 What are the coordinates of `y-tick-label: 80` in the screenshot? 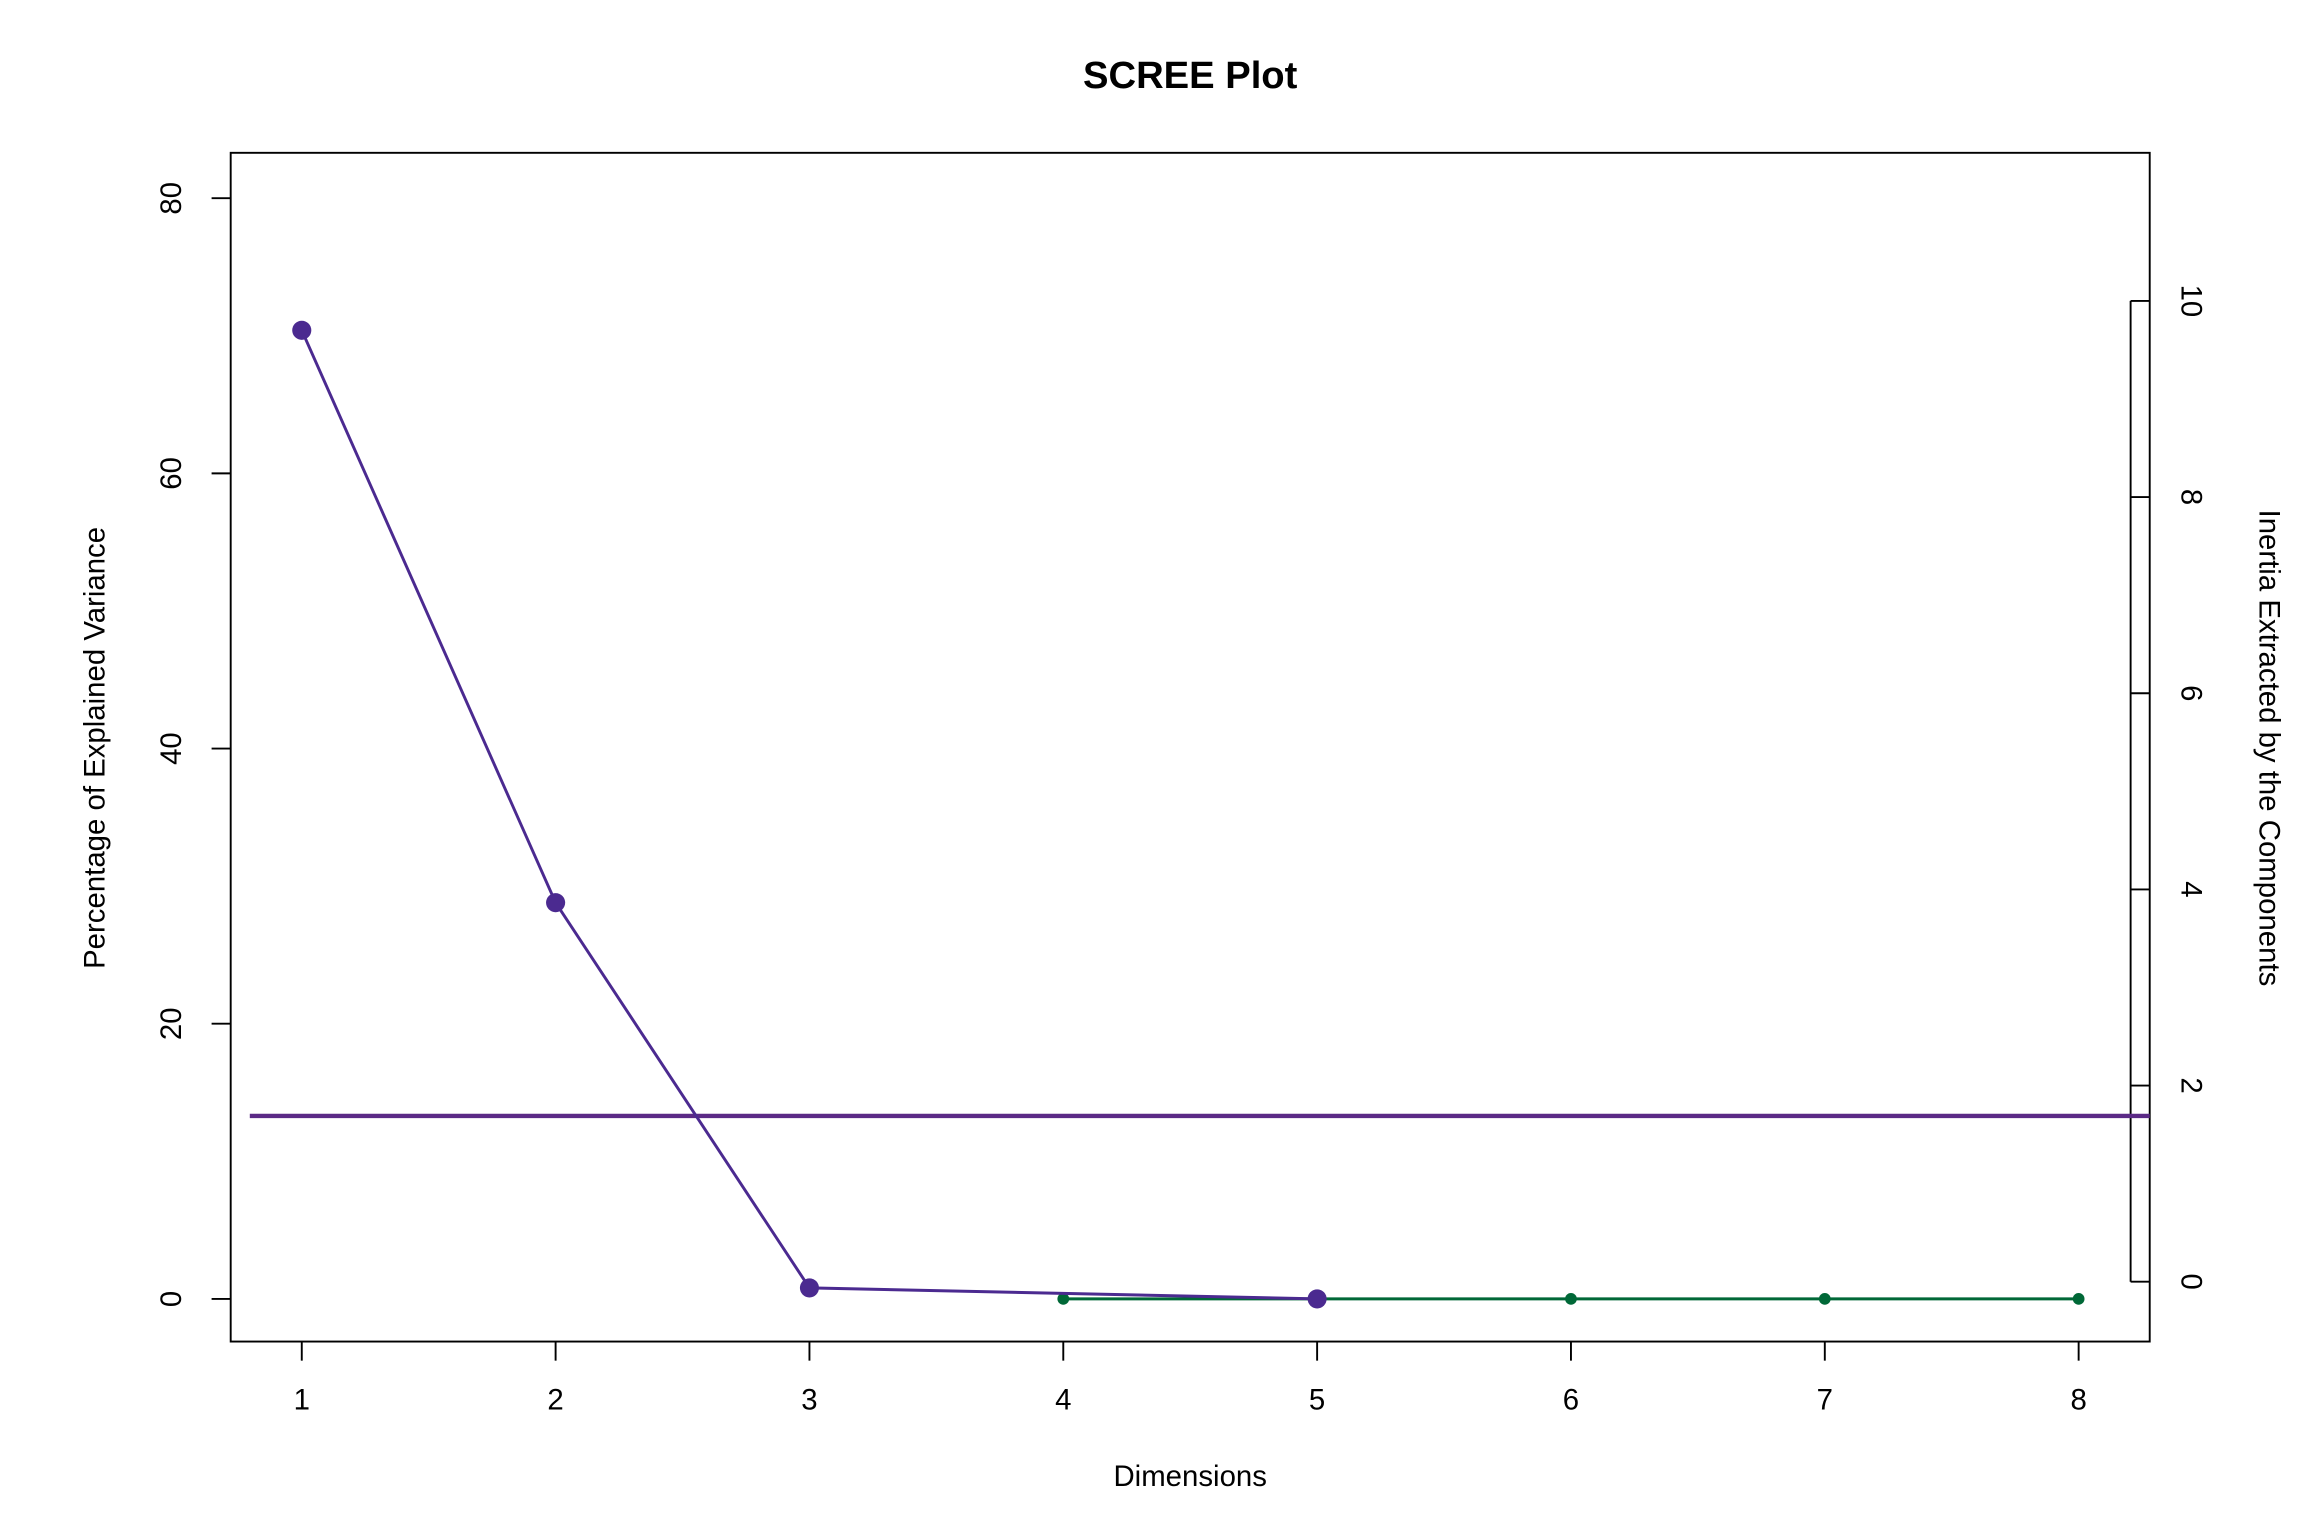 It's located at (171, 198).